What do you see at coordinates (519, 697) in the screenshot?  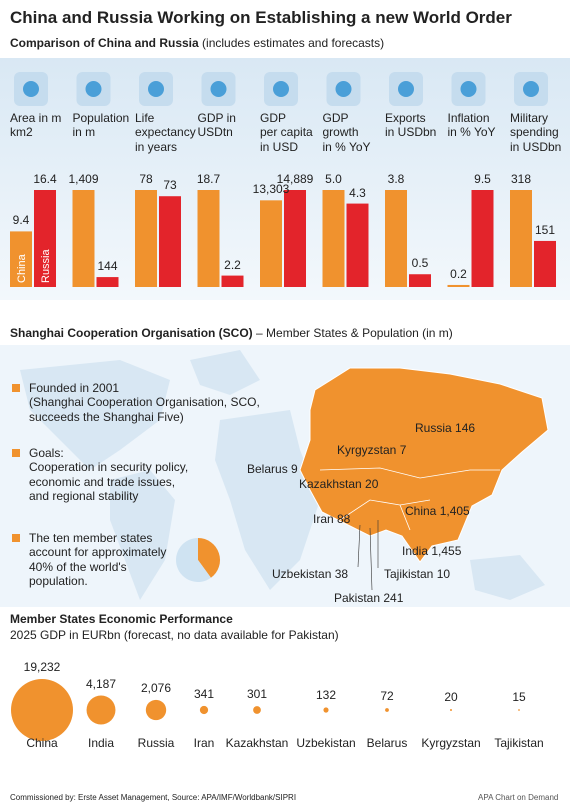 I see `value-label: 15` at bounding box center [519, 697].